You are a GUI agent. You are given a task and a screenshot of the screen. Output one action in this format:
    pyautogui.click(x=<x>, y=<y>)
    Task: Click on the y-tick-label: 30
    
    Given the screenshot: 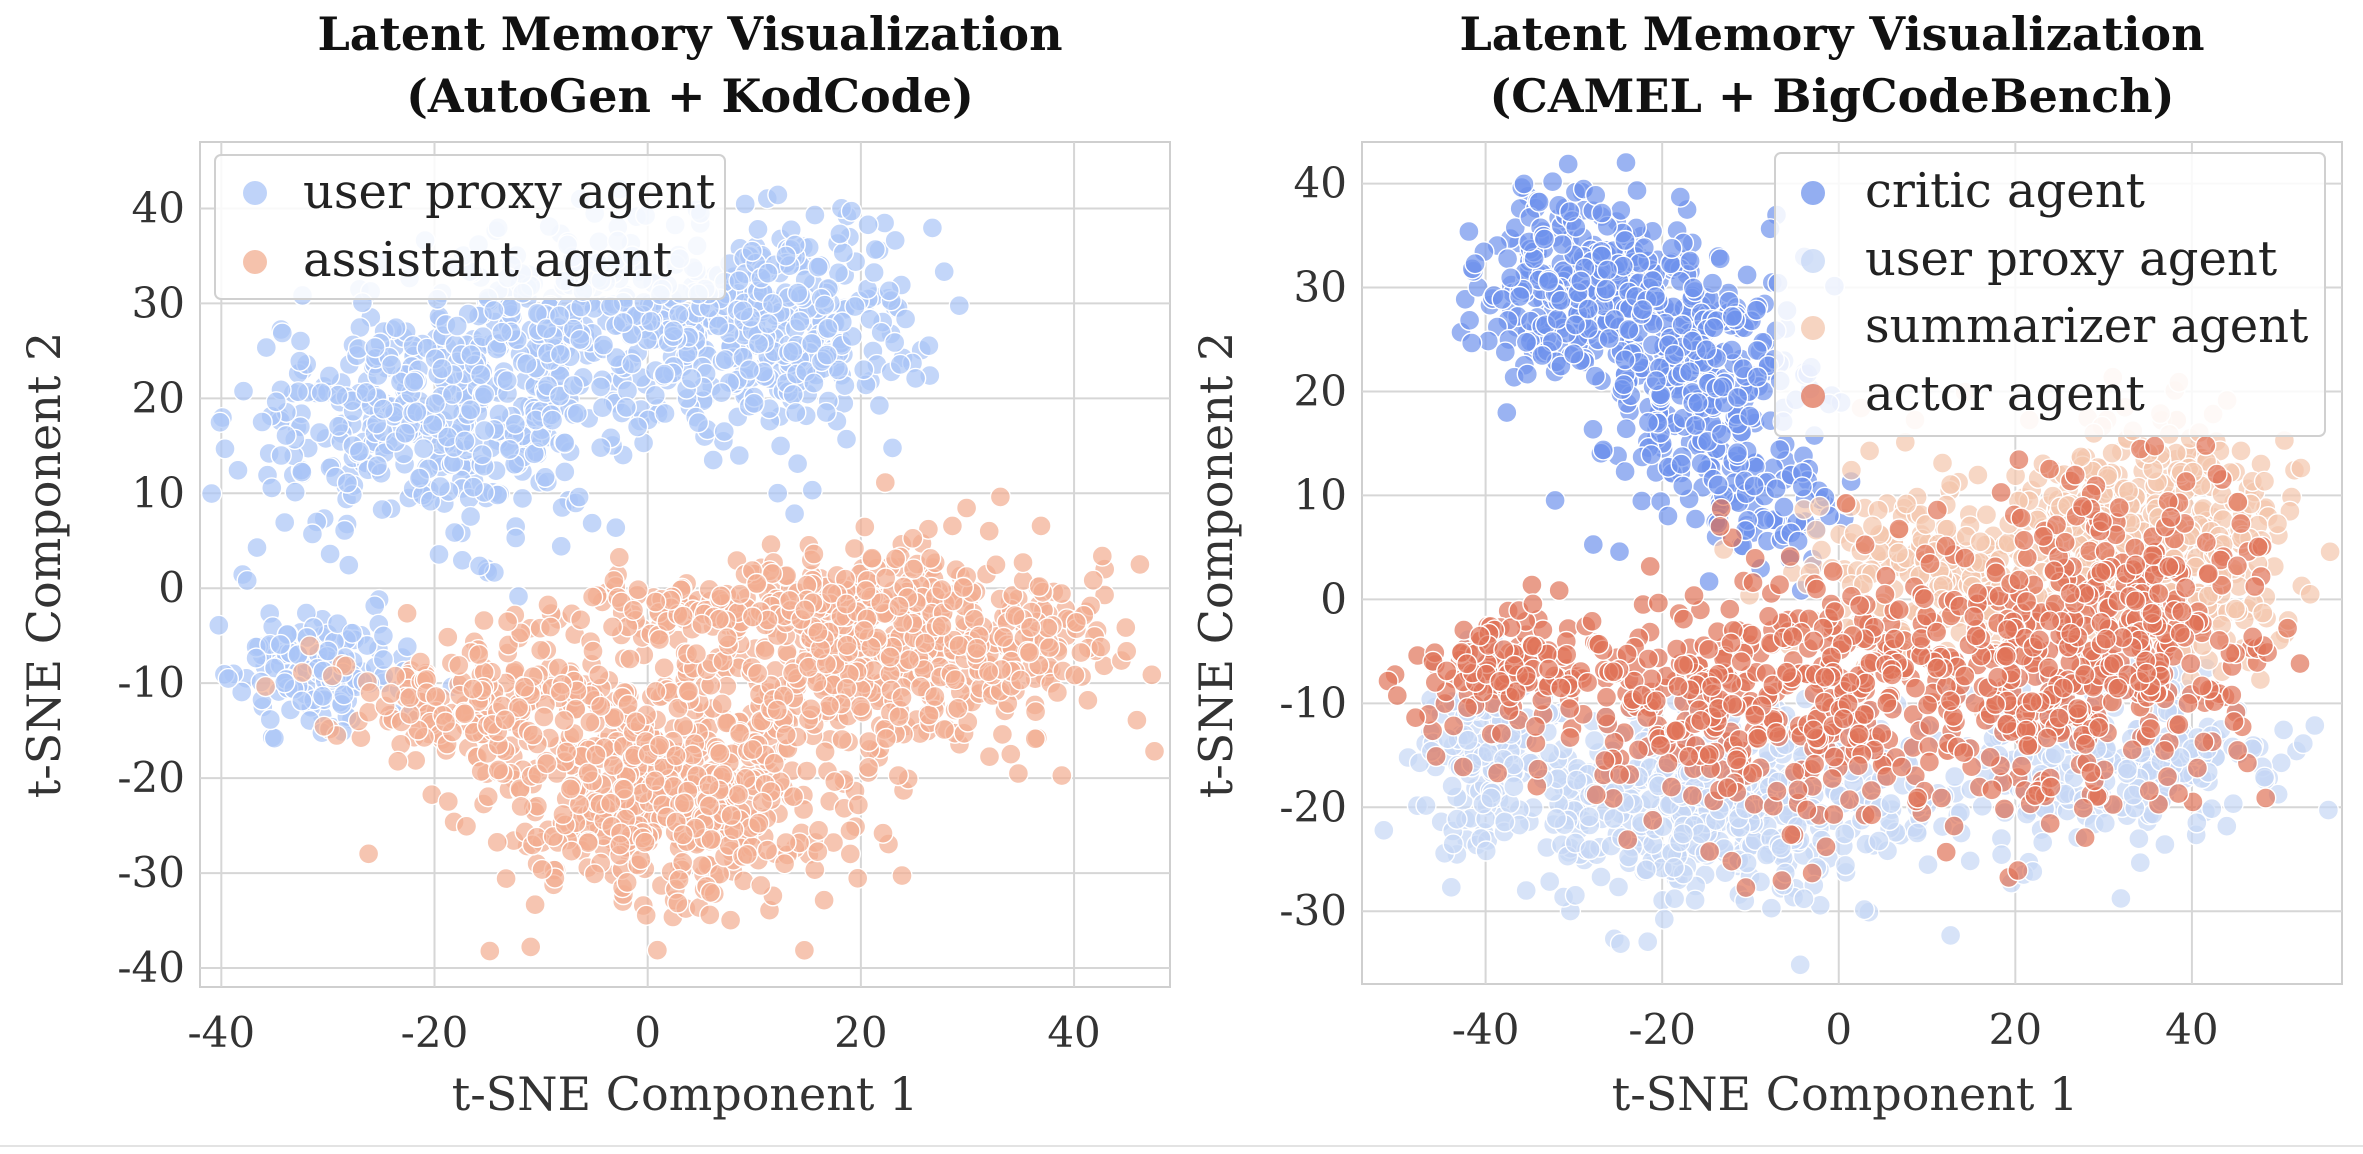 What is the action you would take?
    pyautogui.click(x=158, y=302)
    